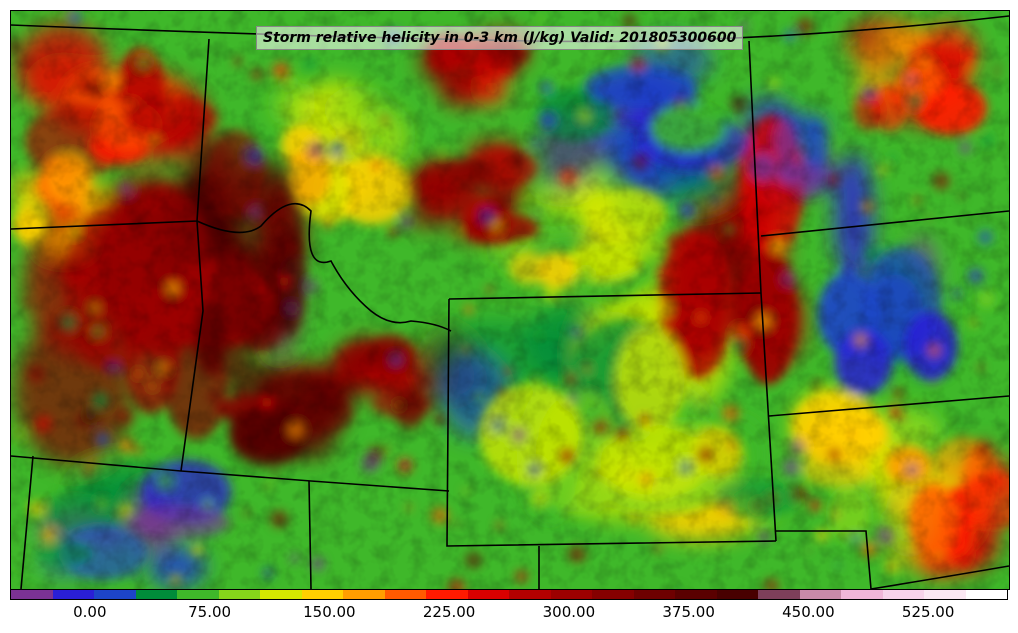  Describe the element at coordinates (27, 522) in the screenshot. I see `nevada-ca-border` at that location.